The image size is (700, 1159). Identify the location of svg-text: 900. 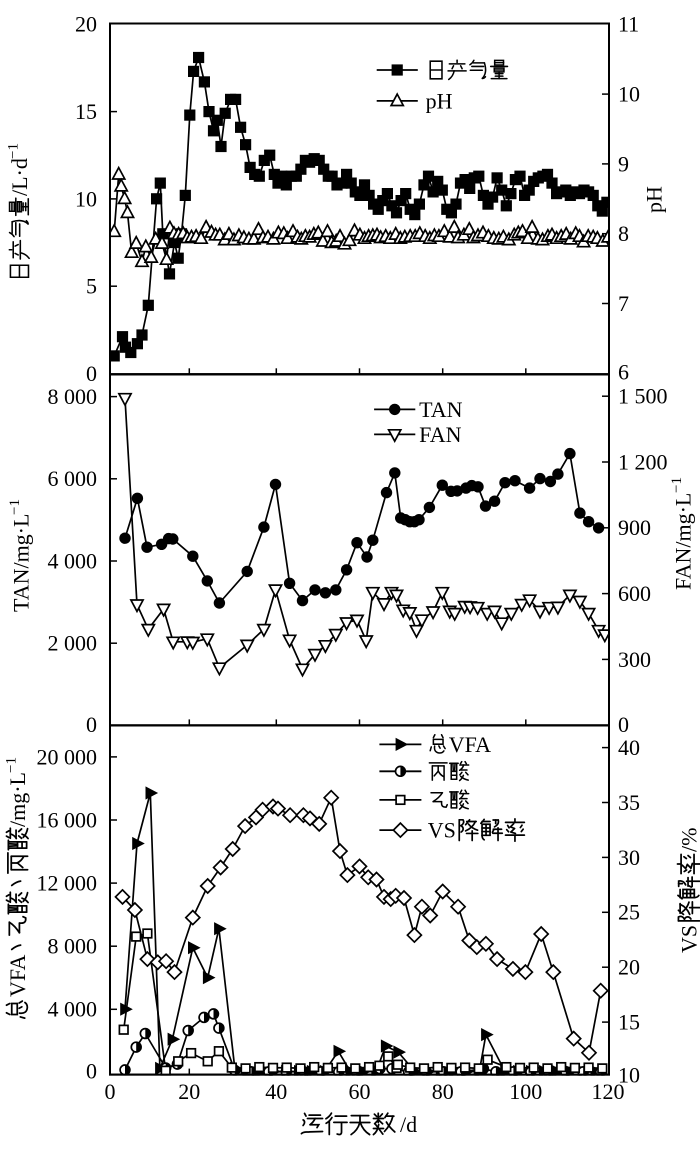
(634, 527).